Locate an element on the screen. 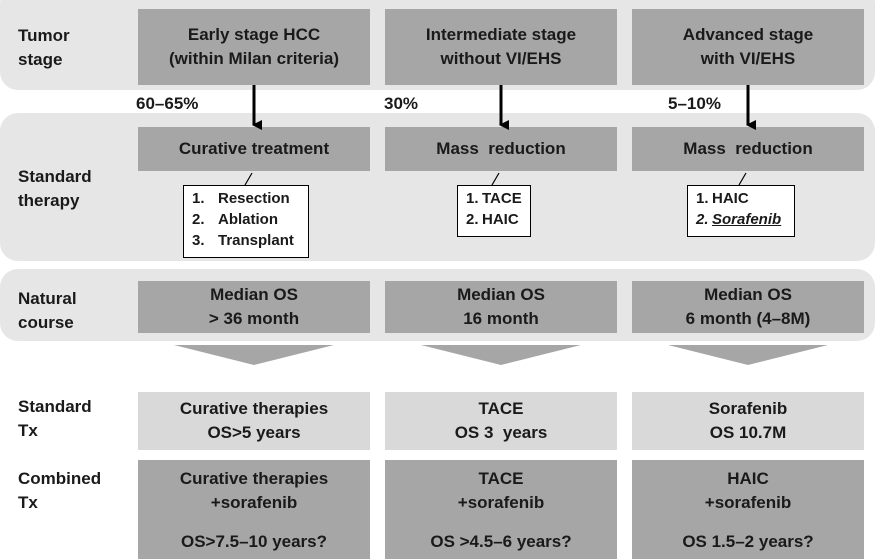  row-label-standard-tx: Standard Tx is located at coordinates (55, 418).